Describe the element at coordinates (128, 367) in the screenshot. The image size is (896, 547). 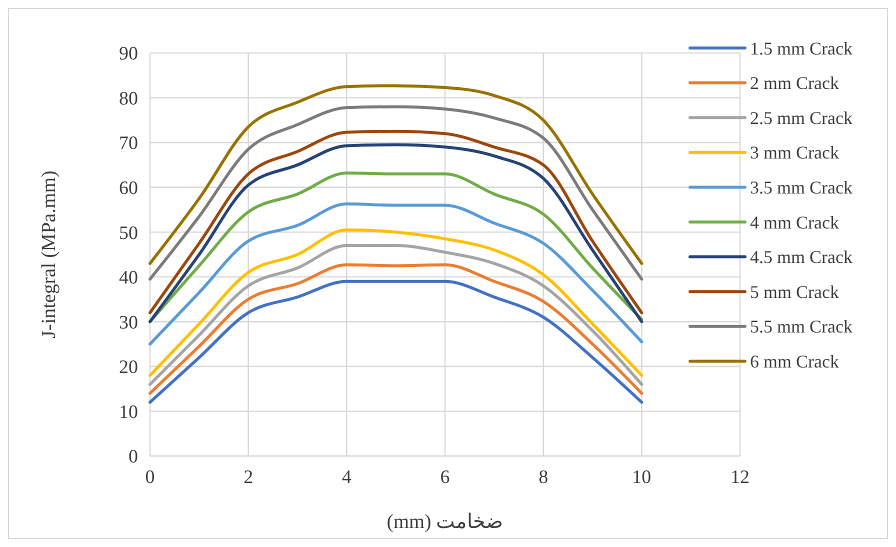
I see `y-tick-label: 20` at that location.